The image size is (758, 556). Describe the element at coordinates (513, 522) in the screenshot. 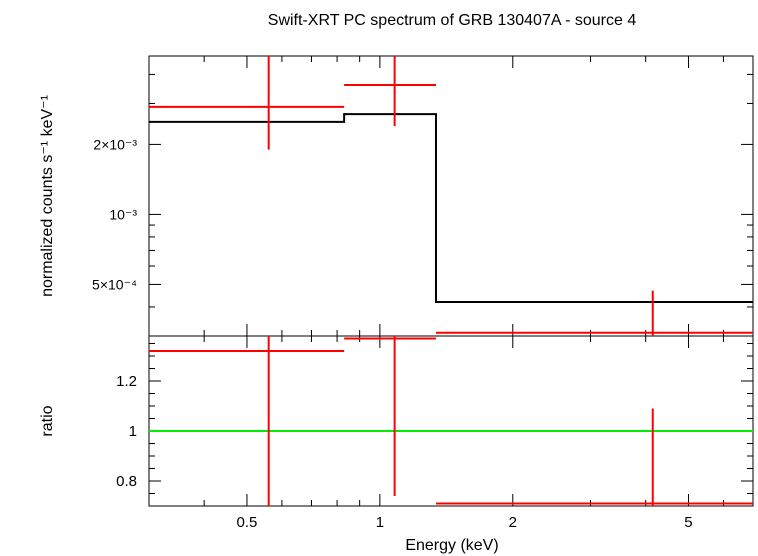

I see `x-tick-label: 2` at that location.